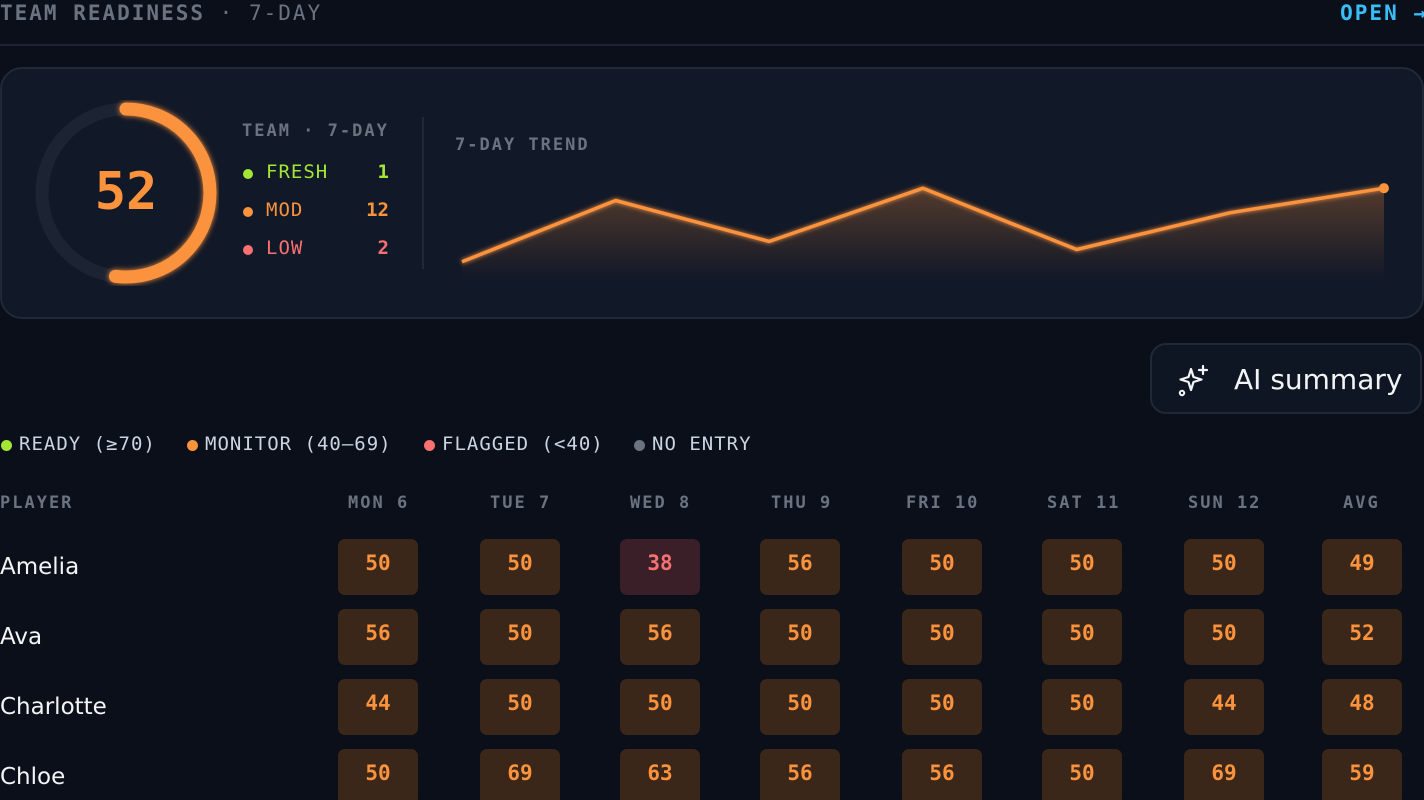 This screenshot has height=800, width=1424. I want to click on low-dot, so click(248, 250).